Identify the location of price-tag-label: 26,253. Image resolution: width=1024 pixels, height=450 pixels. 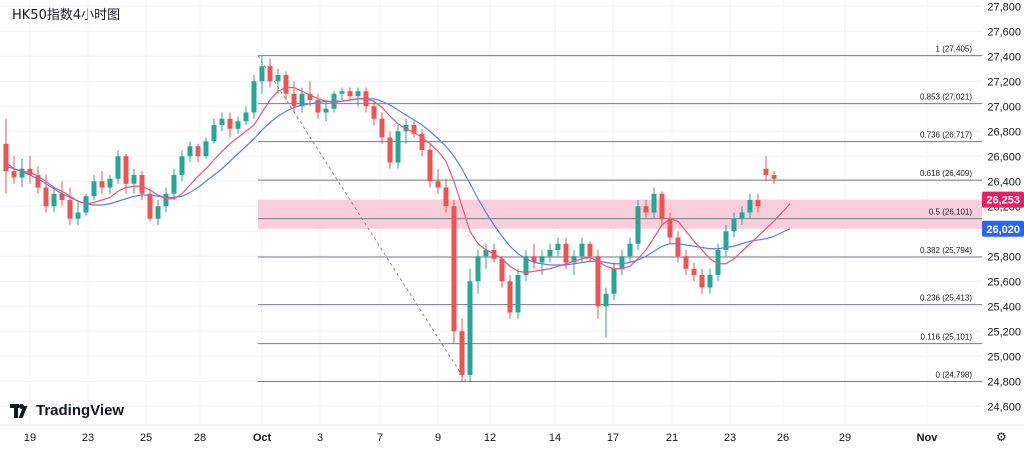
(1003, 201).